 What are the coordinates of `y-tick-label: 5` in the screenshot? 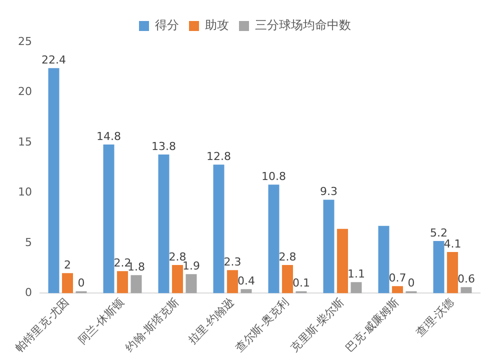 It's located at (28, 242).